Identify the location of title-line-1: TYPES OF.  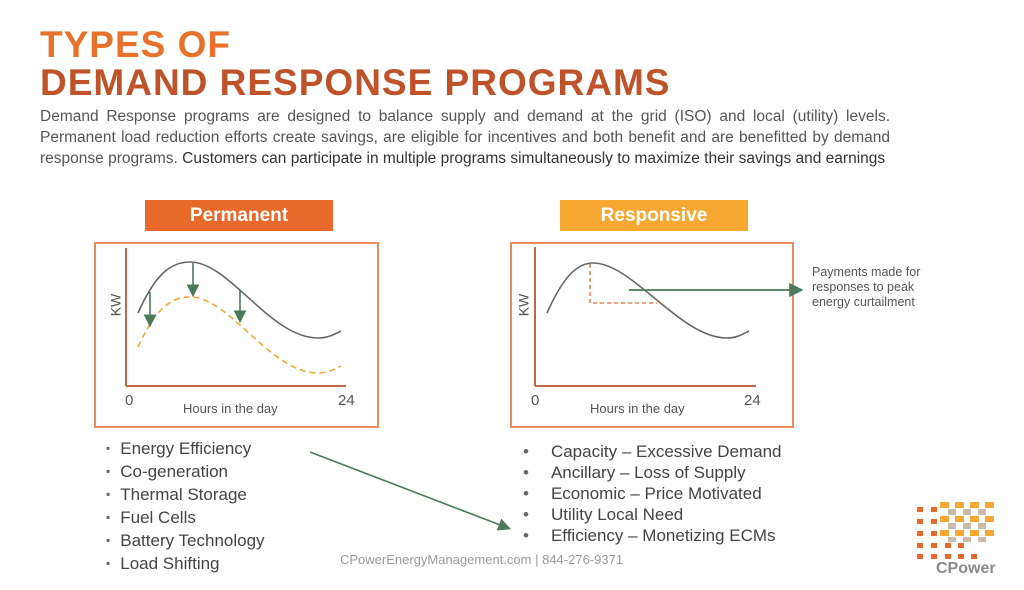
(135, 44).